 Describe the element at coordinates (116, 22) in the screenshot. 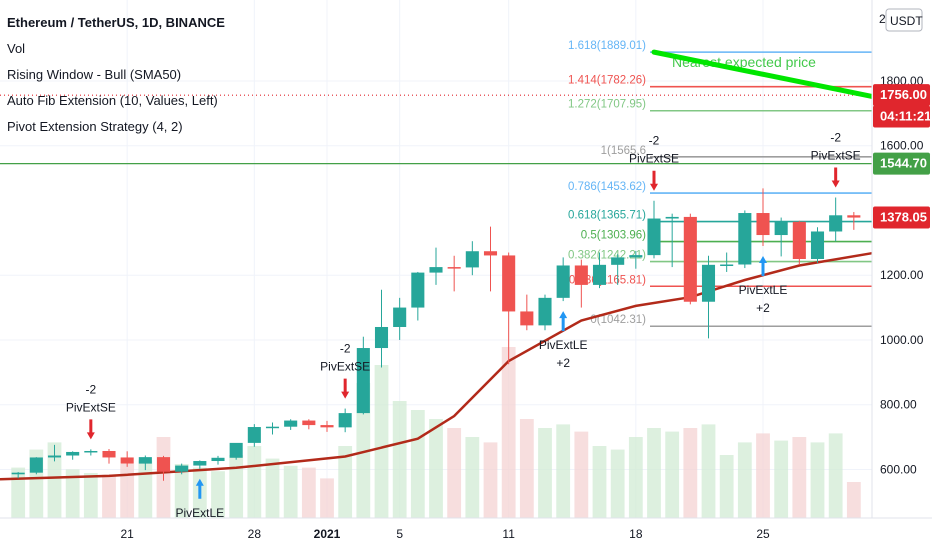

I see `legend-symbol: Ethereum / TetherUS, 1D, BINANCE` at that location.